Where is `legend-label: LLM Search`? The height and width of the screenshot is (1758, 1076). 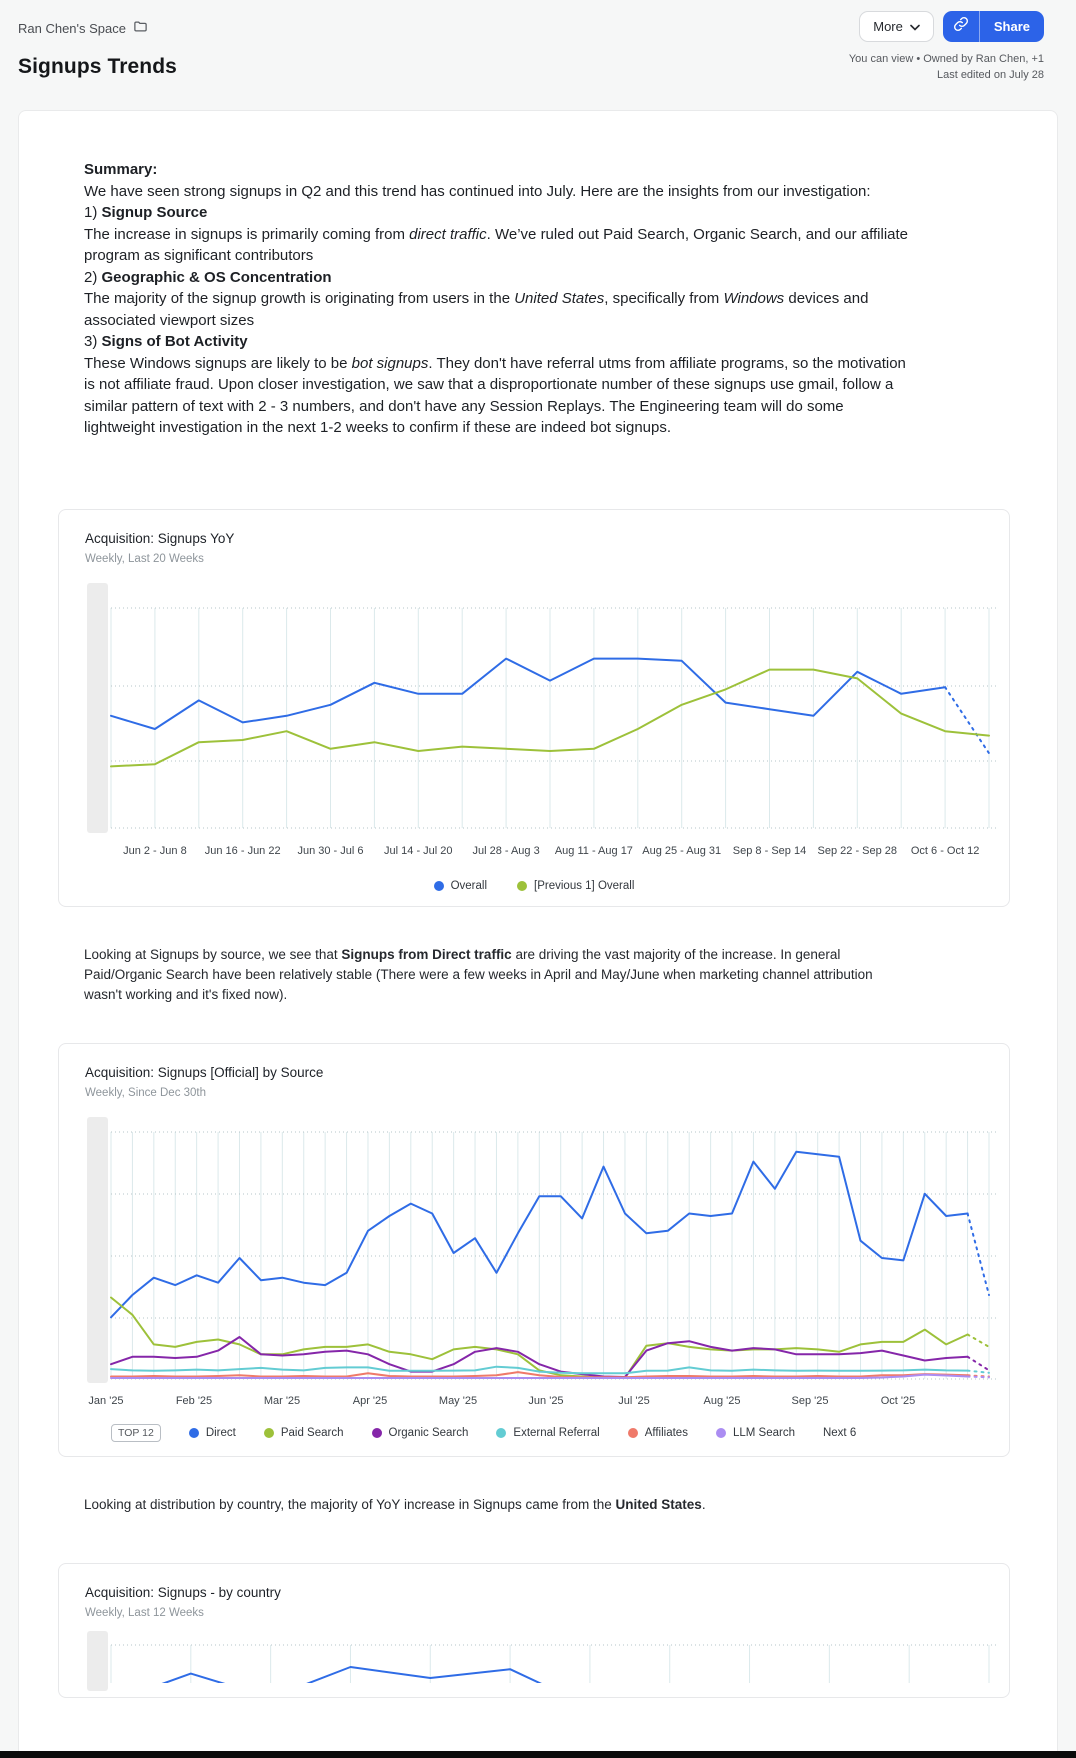
legend-label: LLM Search is located at coordinates (763, 1432).